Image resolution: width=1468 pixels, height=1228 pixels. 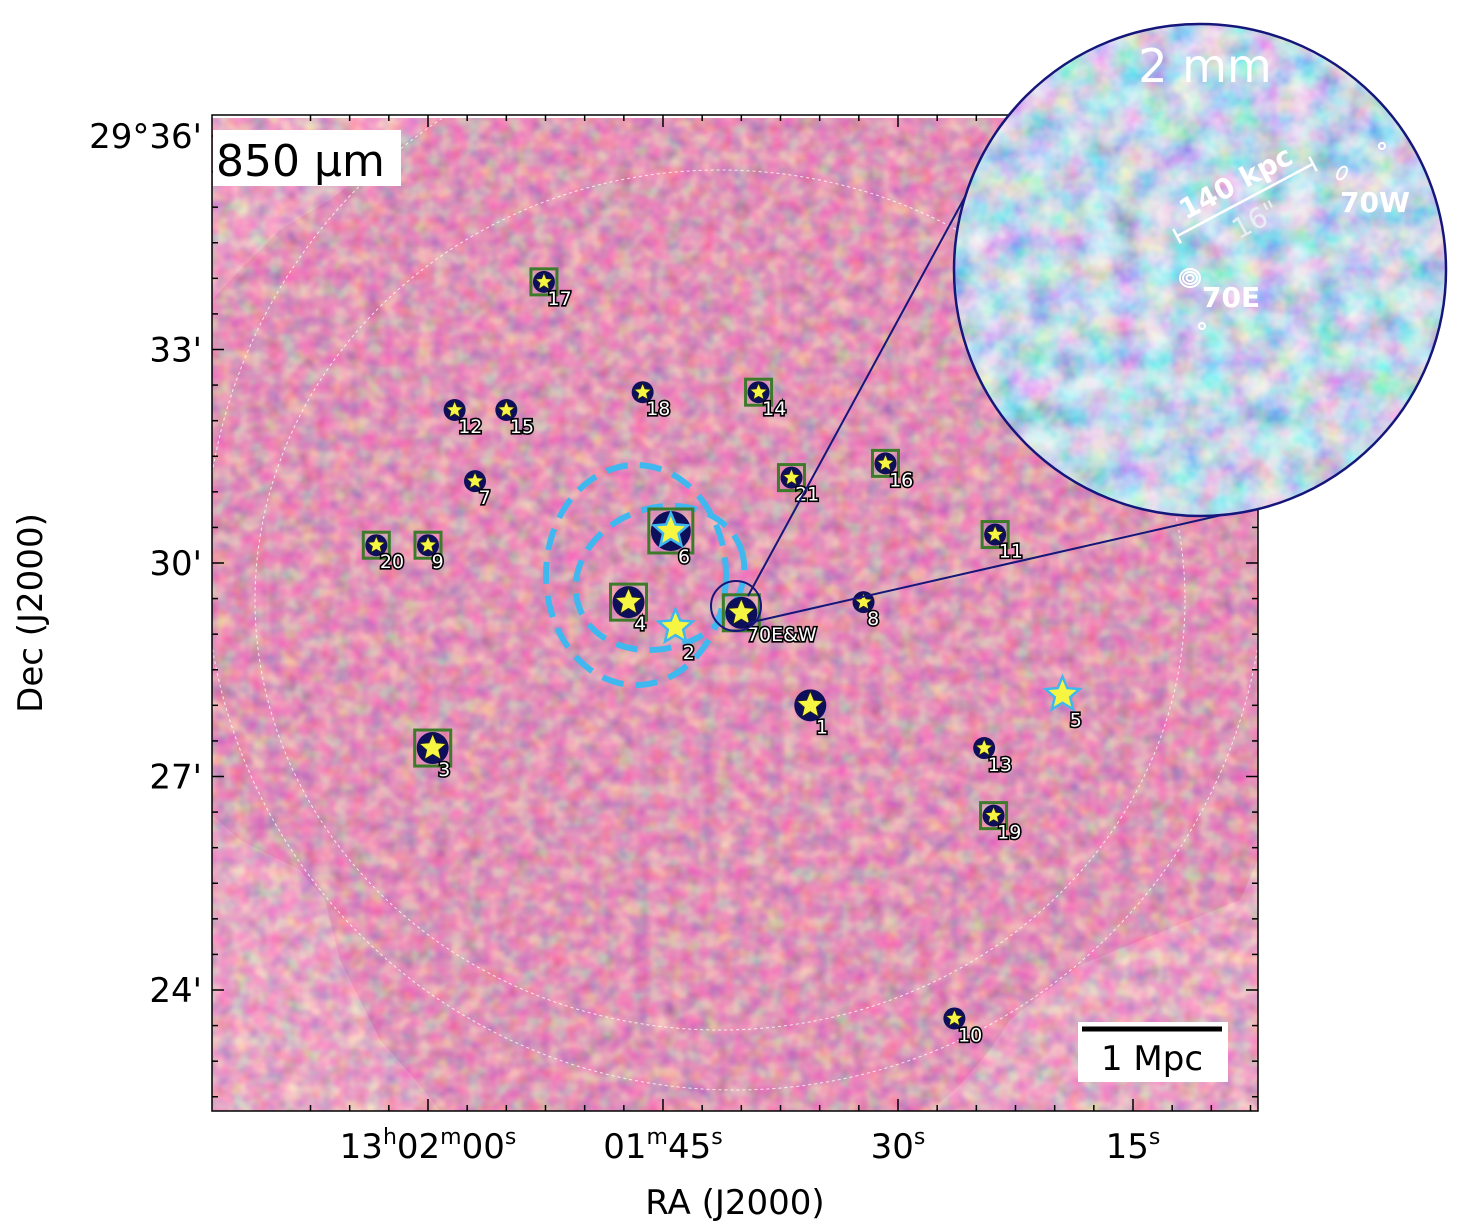 I want to click on source-6: 6, so click(x=671, y=538).